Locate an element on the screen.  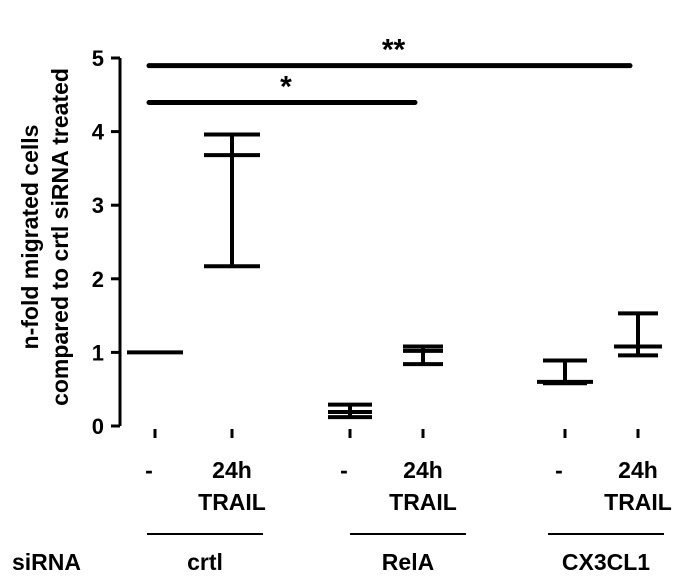
y-tick-label: 5 is located at coordinates (98, 58).